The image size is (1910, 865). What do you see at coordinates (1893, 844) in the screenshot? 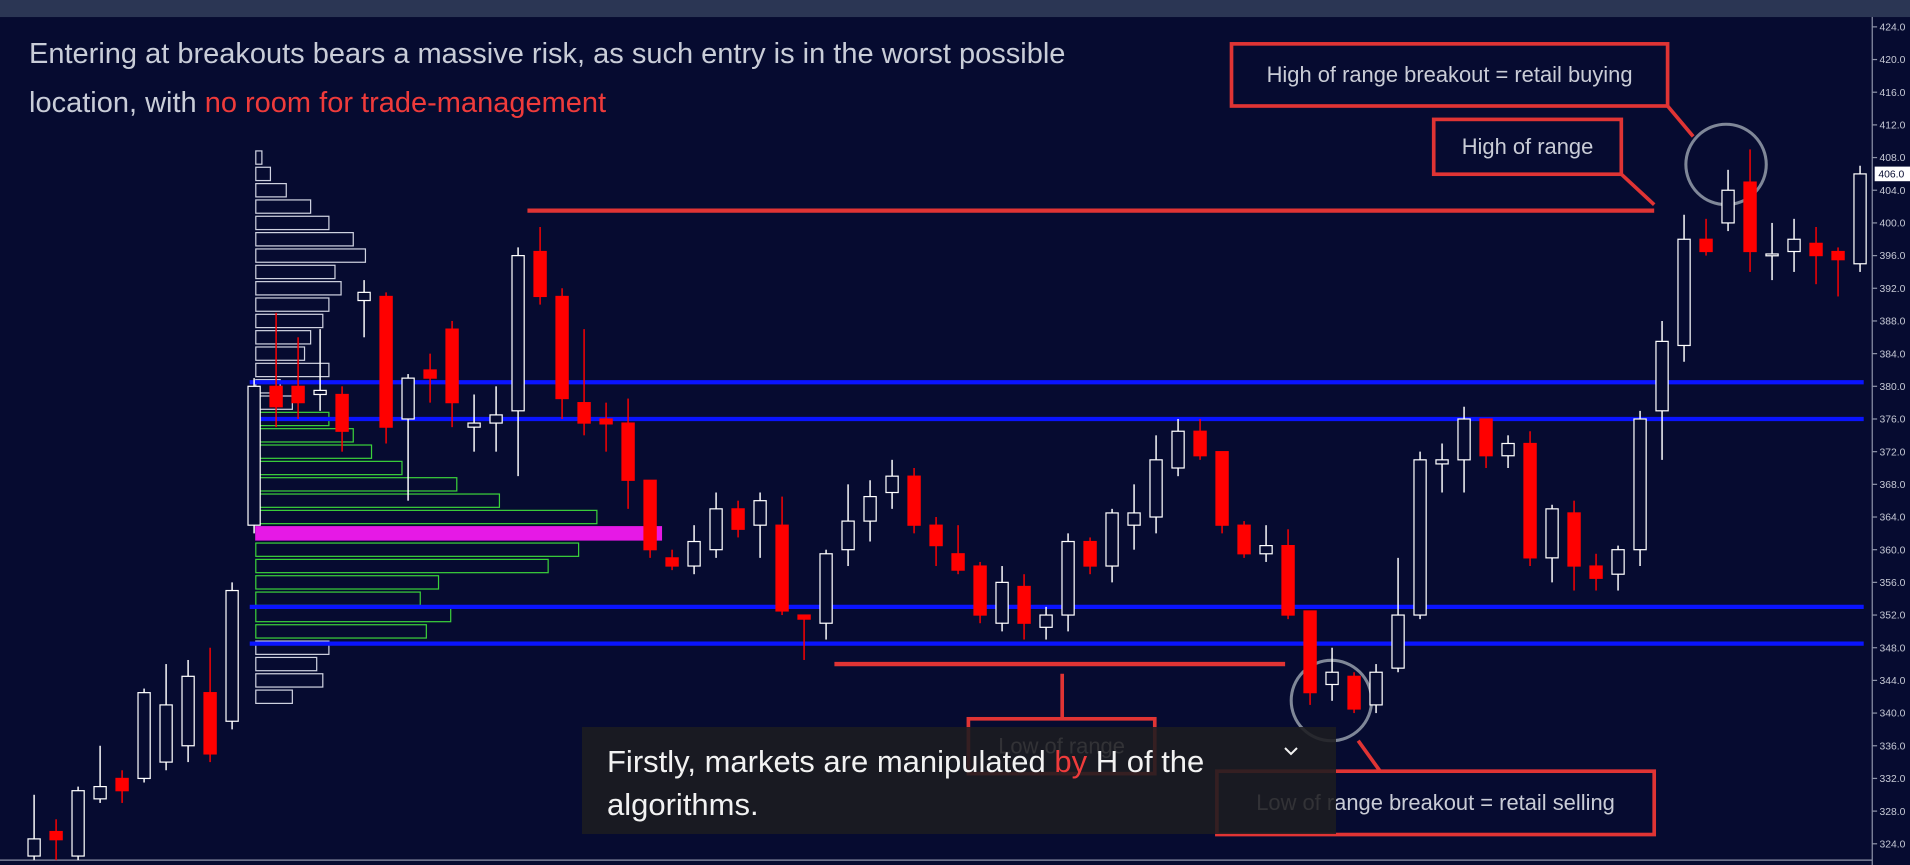
I see `y-tick-label: 324.0` at bounding box center [1893, 844].